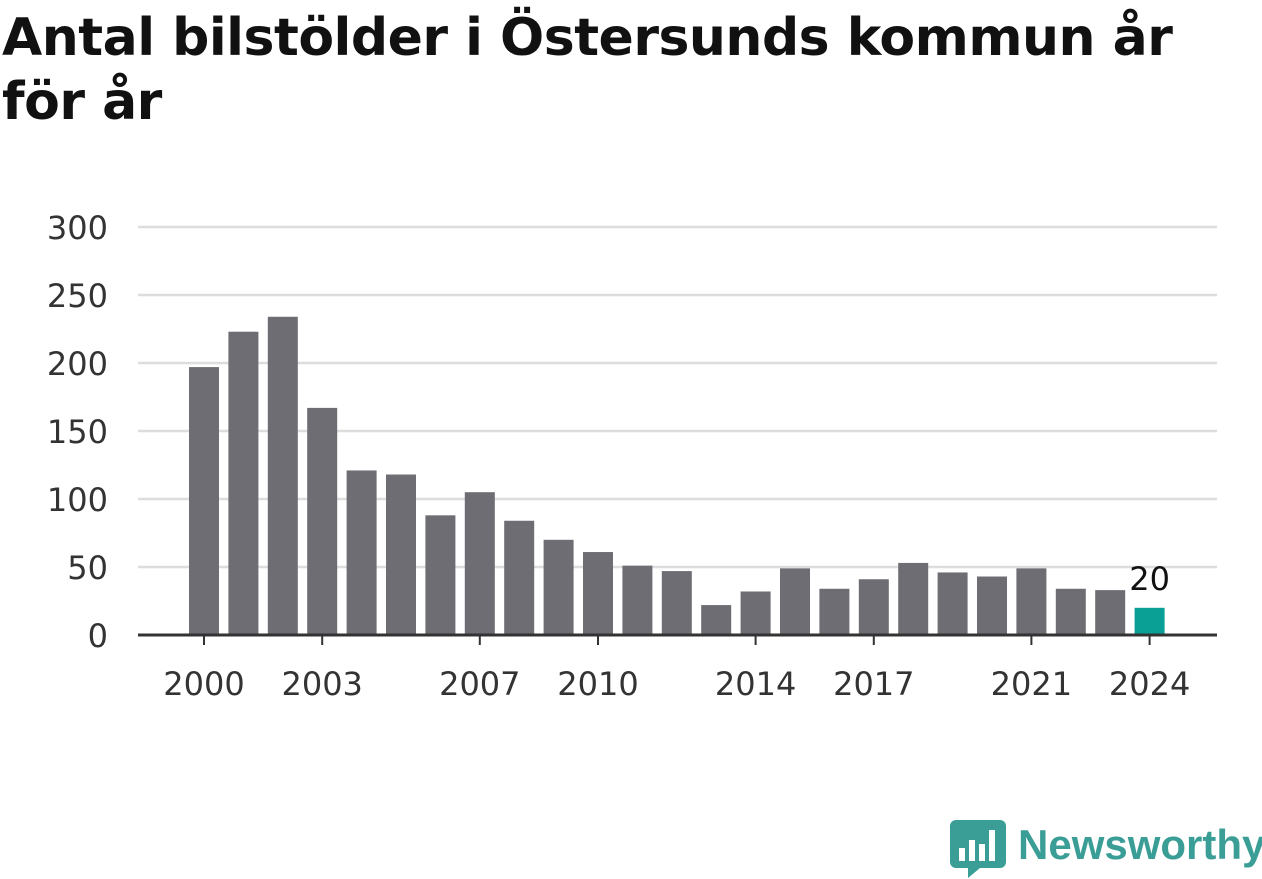  I want to click on bar-2008, so click(519, 577).